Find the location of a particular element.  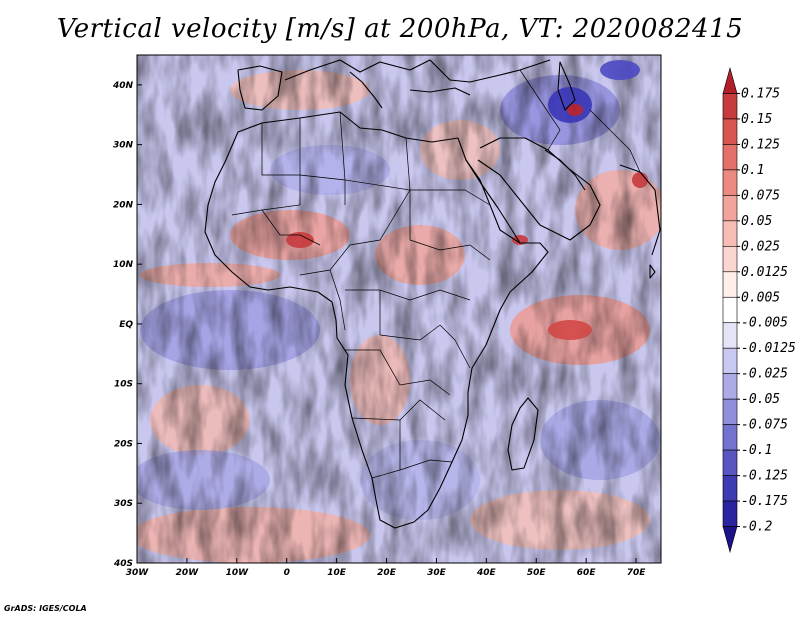

mediterranean-north is located at coordinates (417, 71).